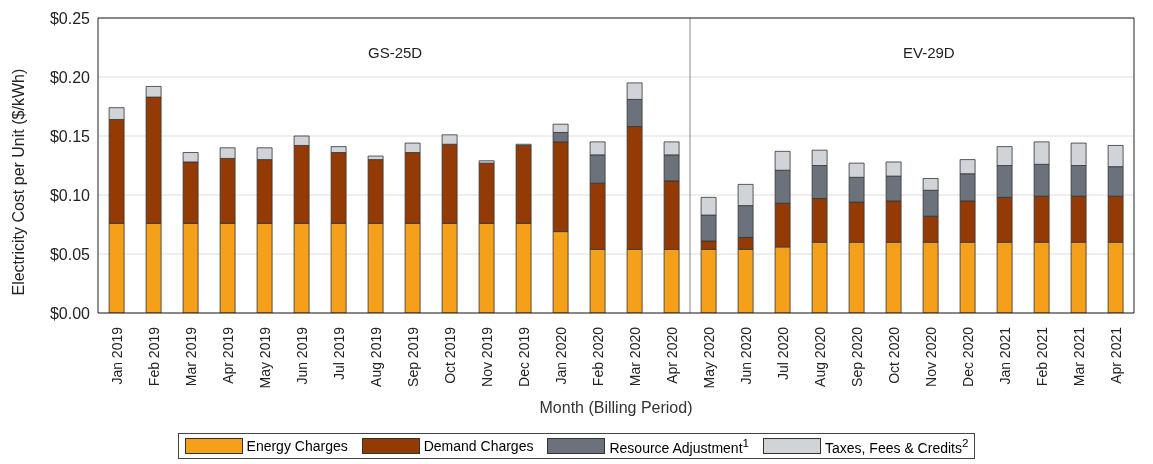 The image size is (1153, 464). I want to click on x-tick-label: Aug 2020, so click(819, 356).